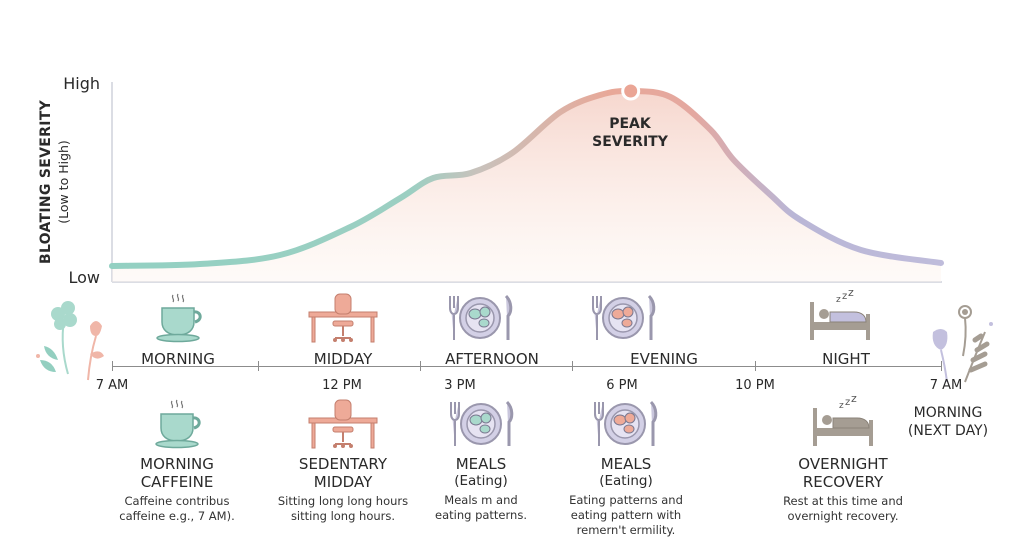 The width and height of the screenshot is (1024, 555). Describe the element at coordinates (948, 413) in the screenshot. I see `next-day-line1: MORNING` at that location.